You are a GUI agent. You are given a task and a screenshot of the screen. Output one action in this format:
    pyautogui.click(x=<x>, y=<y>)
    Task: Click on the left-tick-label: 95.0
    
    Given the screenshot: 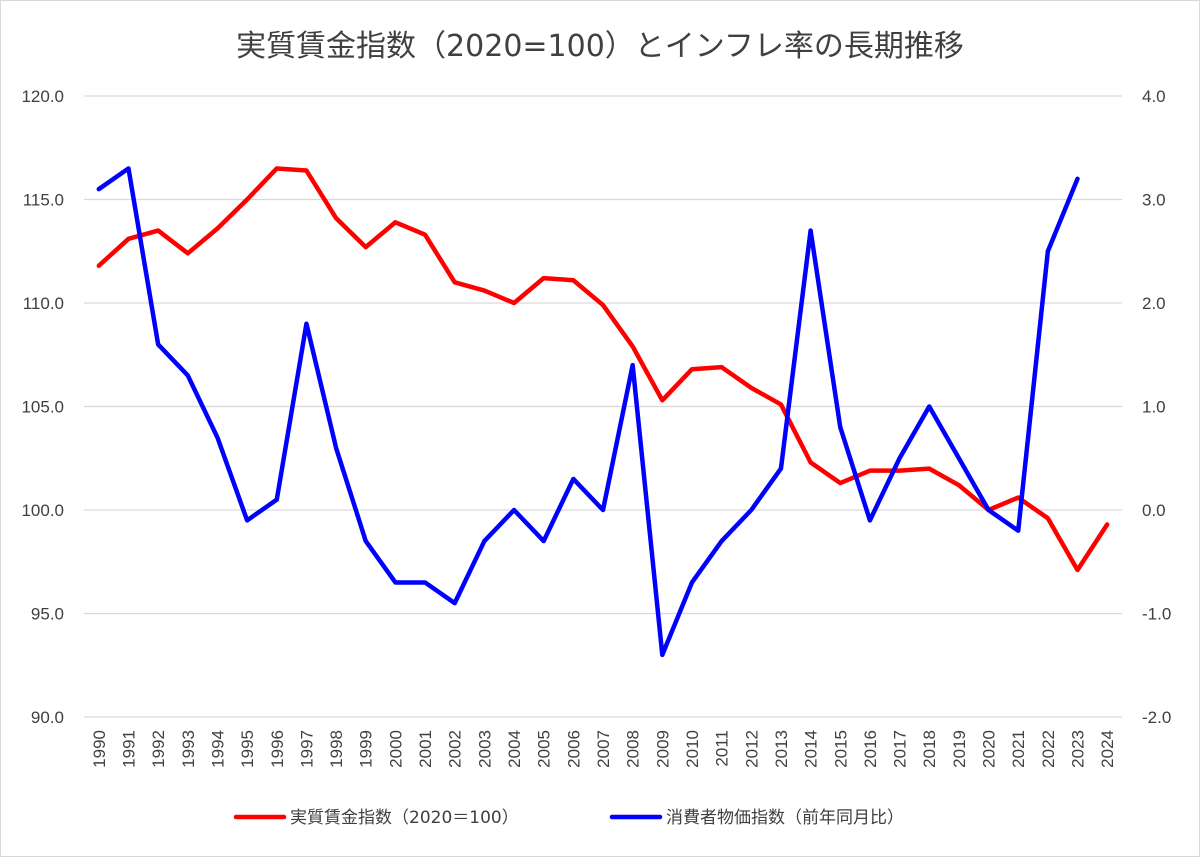 What is the action you would take?
    pyautogui.click(x=47, y=614)
    